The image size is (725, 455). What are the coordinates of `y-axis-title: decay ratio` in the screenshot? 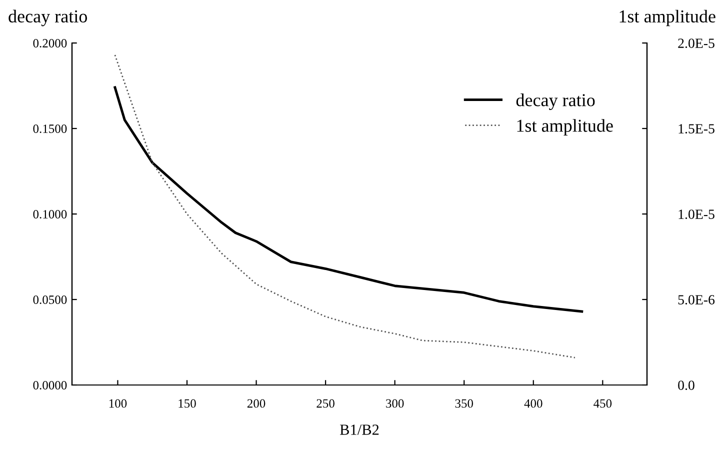 It's located at (48, 18).